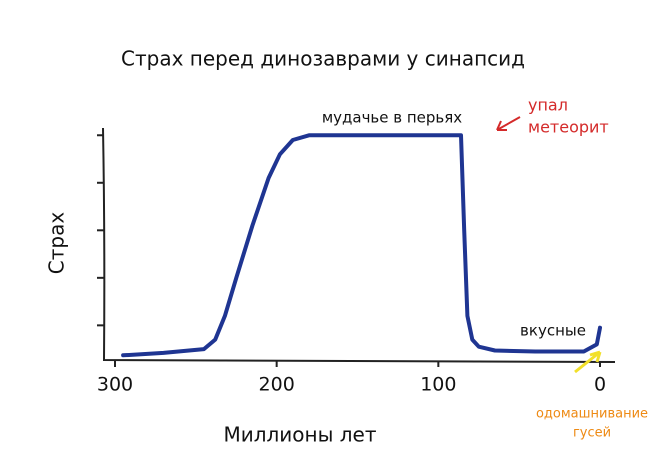  I want to click on x-tick-label: 200, so click(277, 385).